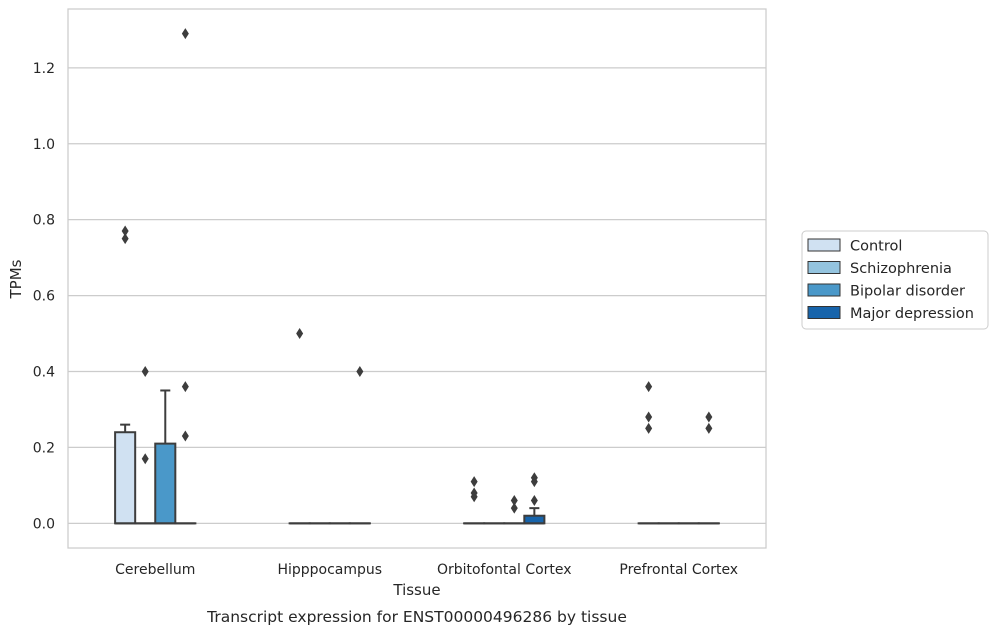  I want to click on y-axis-label: TPMs, so click(16, 279).